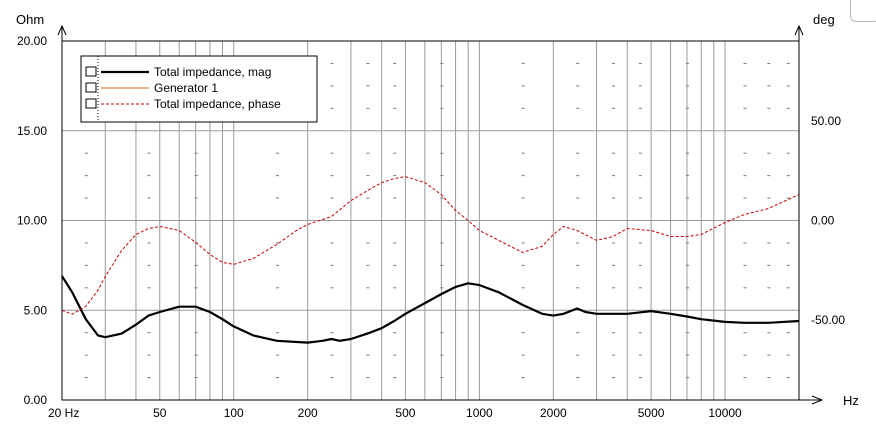 This screenshot has height=433, width=876. I want to click on x-tick-label: 10000, so click(725, 413).